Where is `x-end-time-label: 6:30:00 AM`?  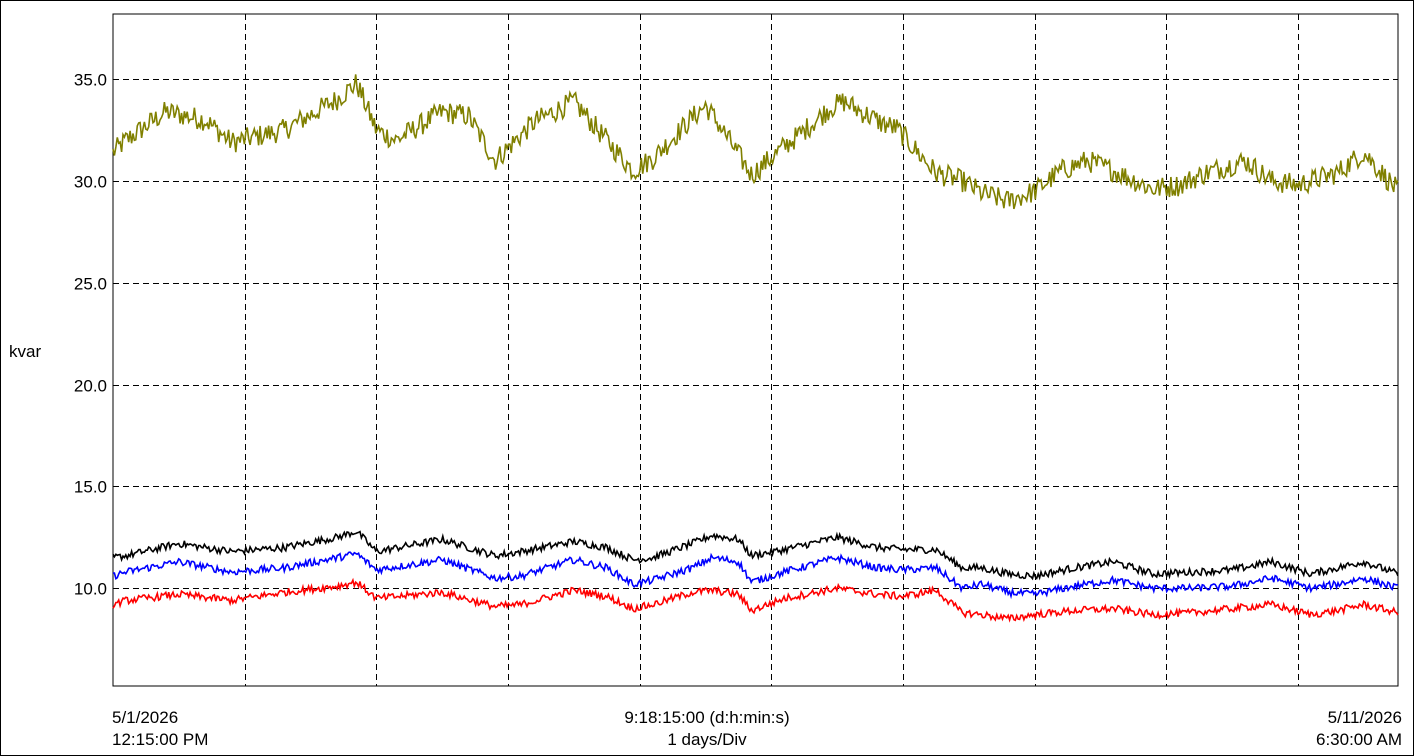 x-end-time-label: 6:30:00 AM is located at coordinates (1358, 739).